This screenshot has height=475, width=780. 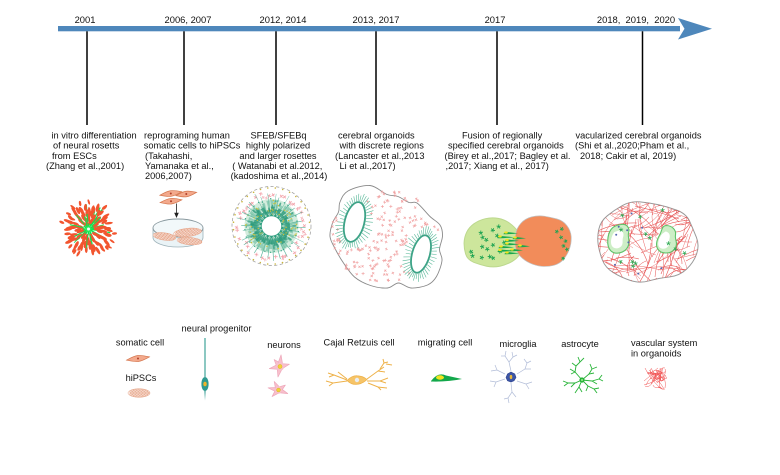 What do you see at coordinates (74, 156) in the screenshot?
I see `svg-text: from ESCs` at bounding box center [74, 156].